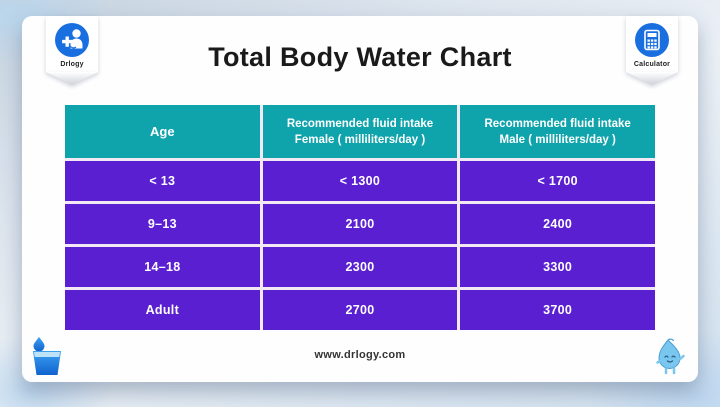 This screenshot has height=407, width=720. Describe the element at coordinates (162, 310) in the screenshot. I see `table-cell-age: Adult` at that location.